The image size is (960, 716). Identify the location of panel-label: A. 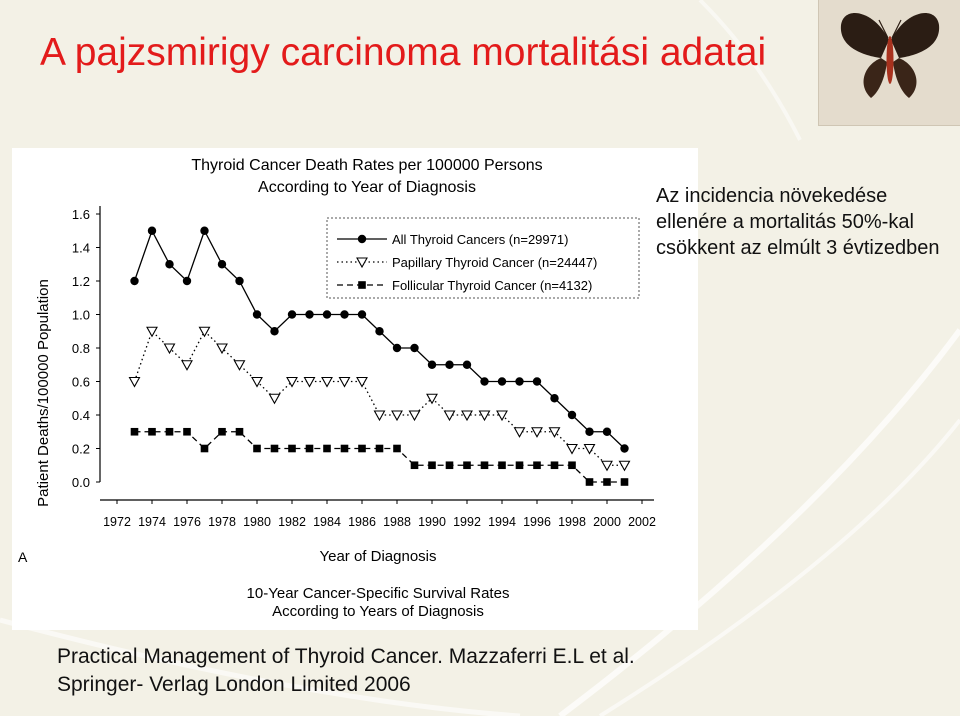
(23, 557).